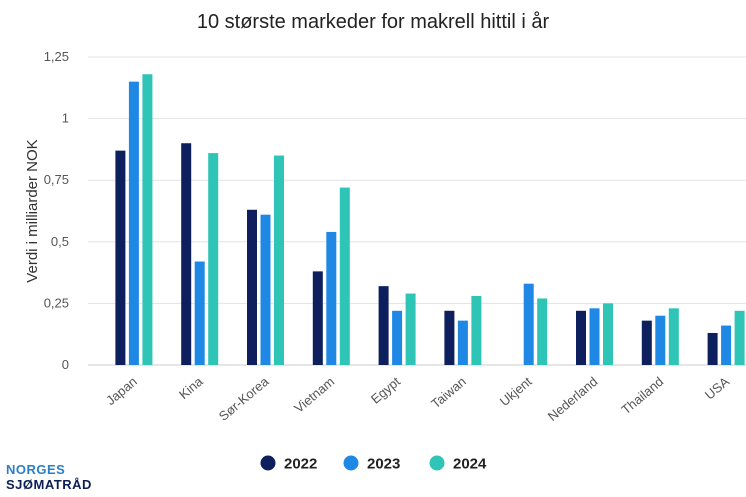 The height and width of the screenshot is (497, 746). I want to click on legend-label: 2022, so click(300, 464).